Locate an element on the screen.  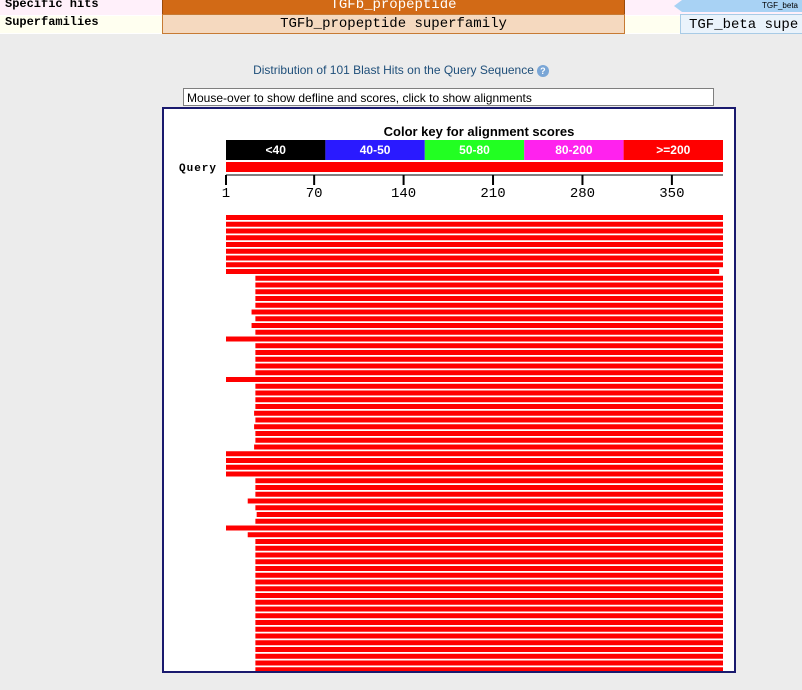
color-key-label: 80-200 is located at coordinates (574, 150).